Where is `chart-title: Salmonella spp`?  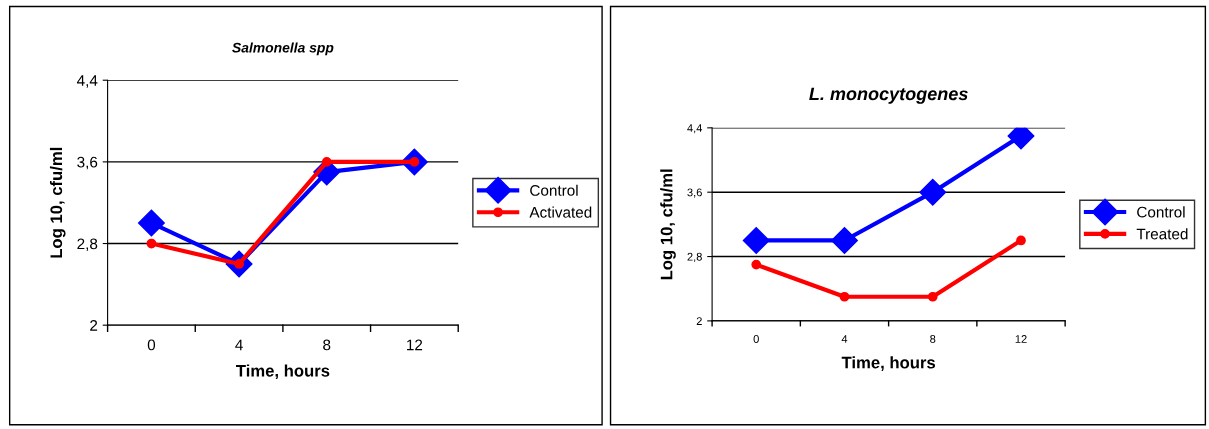
chart-title: Salmonella spp is located at coordinates (283, 49).